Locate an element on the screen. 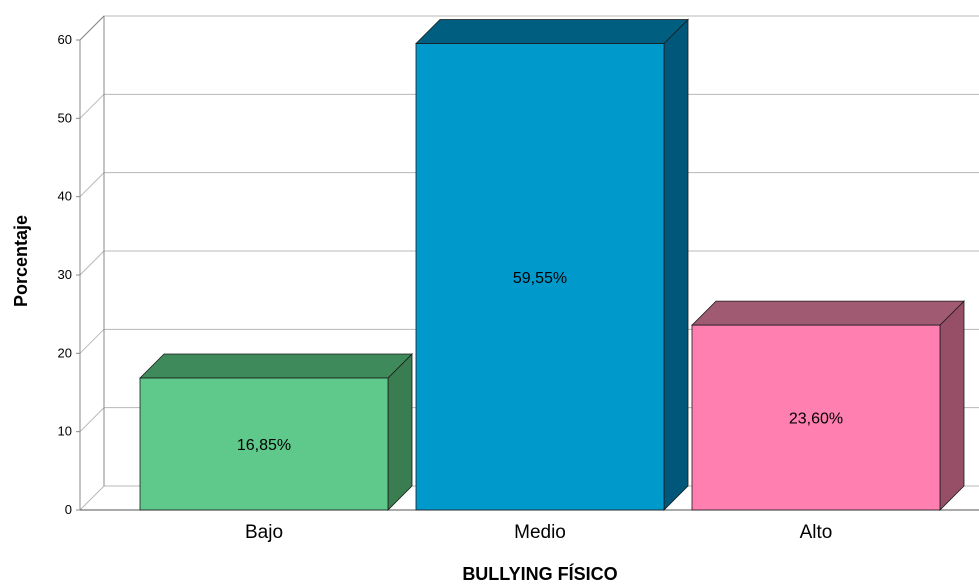 This screenshot has height=588, width=979. x-axis-title: BULLYING FÍSICO is located at coordinates (539, 573).